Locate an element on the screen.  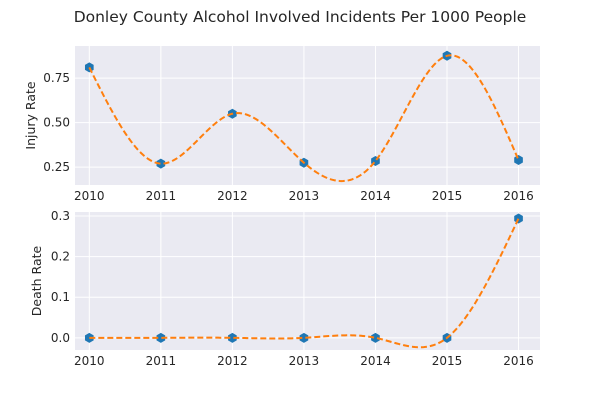
injury-x-tick-label: 2011 is located at coordinates (161, 196).